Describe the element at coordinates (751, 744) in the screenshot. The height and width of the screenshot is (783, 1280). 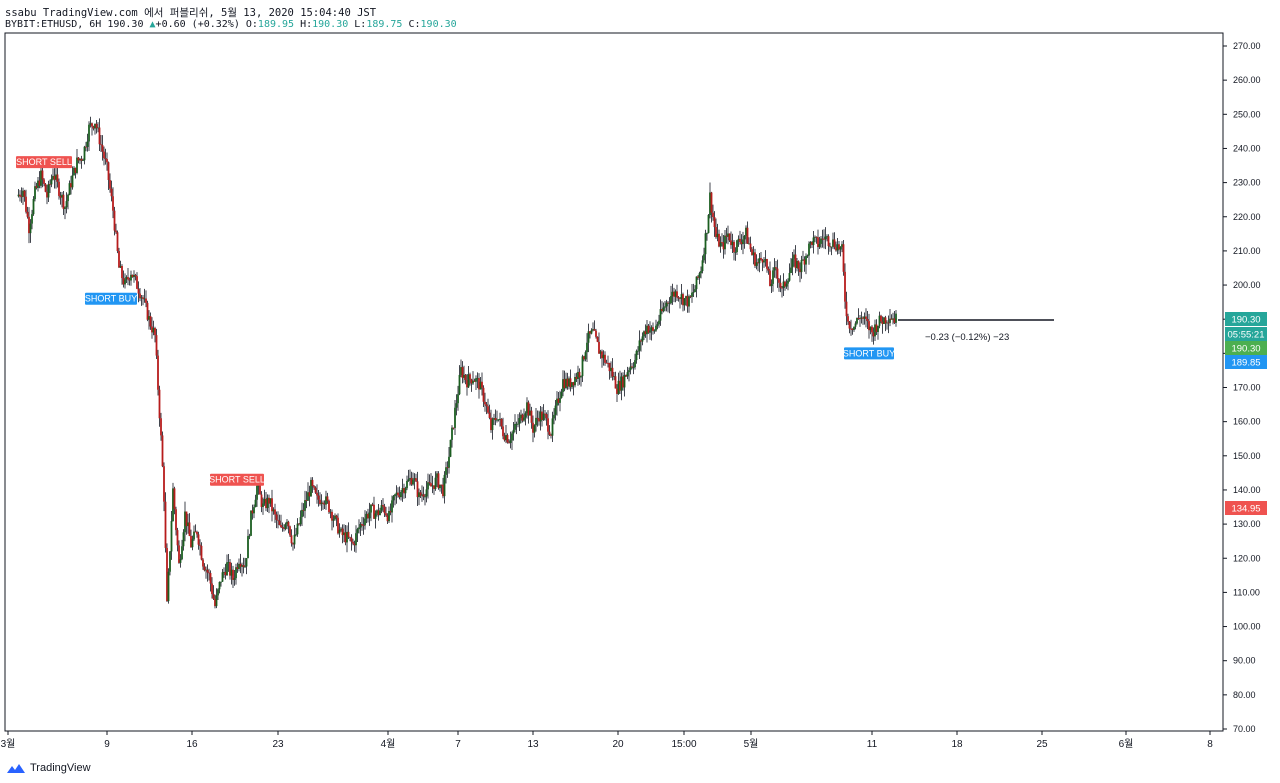
I see `x-tick-label: 5월` at that location.